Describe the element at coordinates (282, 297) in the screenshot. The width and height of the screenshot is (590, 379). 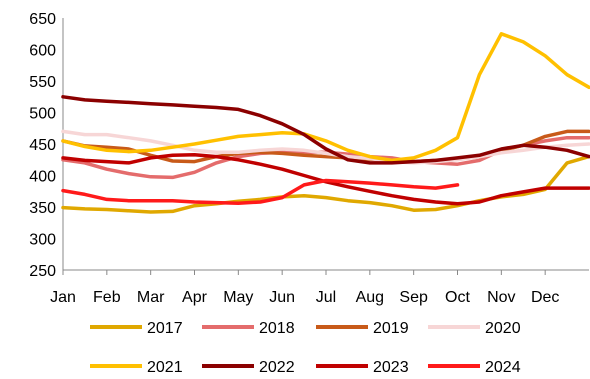
I see `x-tick-label: Jun` at that location.